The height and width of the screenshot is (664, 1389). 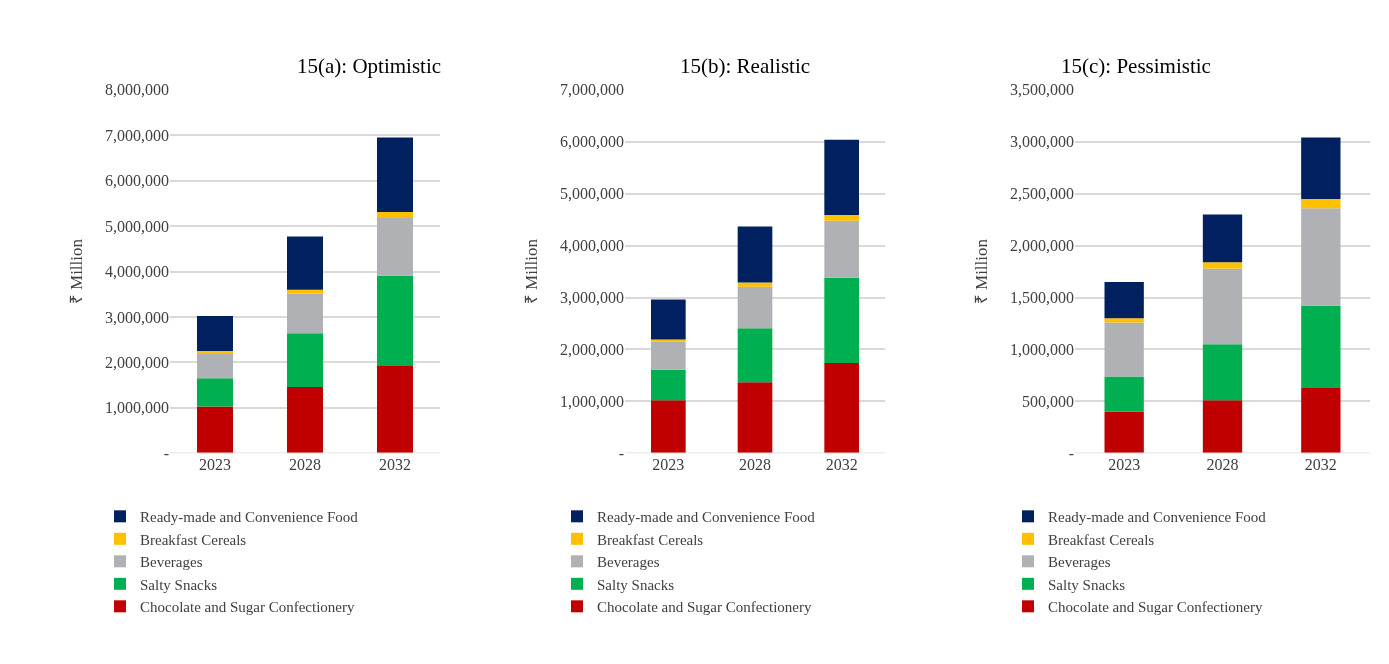 What do you see at coordinates (369, 66) in the screenshot?
I see `chart-title: 15(a): Optimistic` at bounding box center [369, 66].